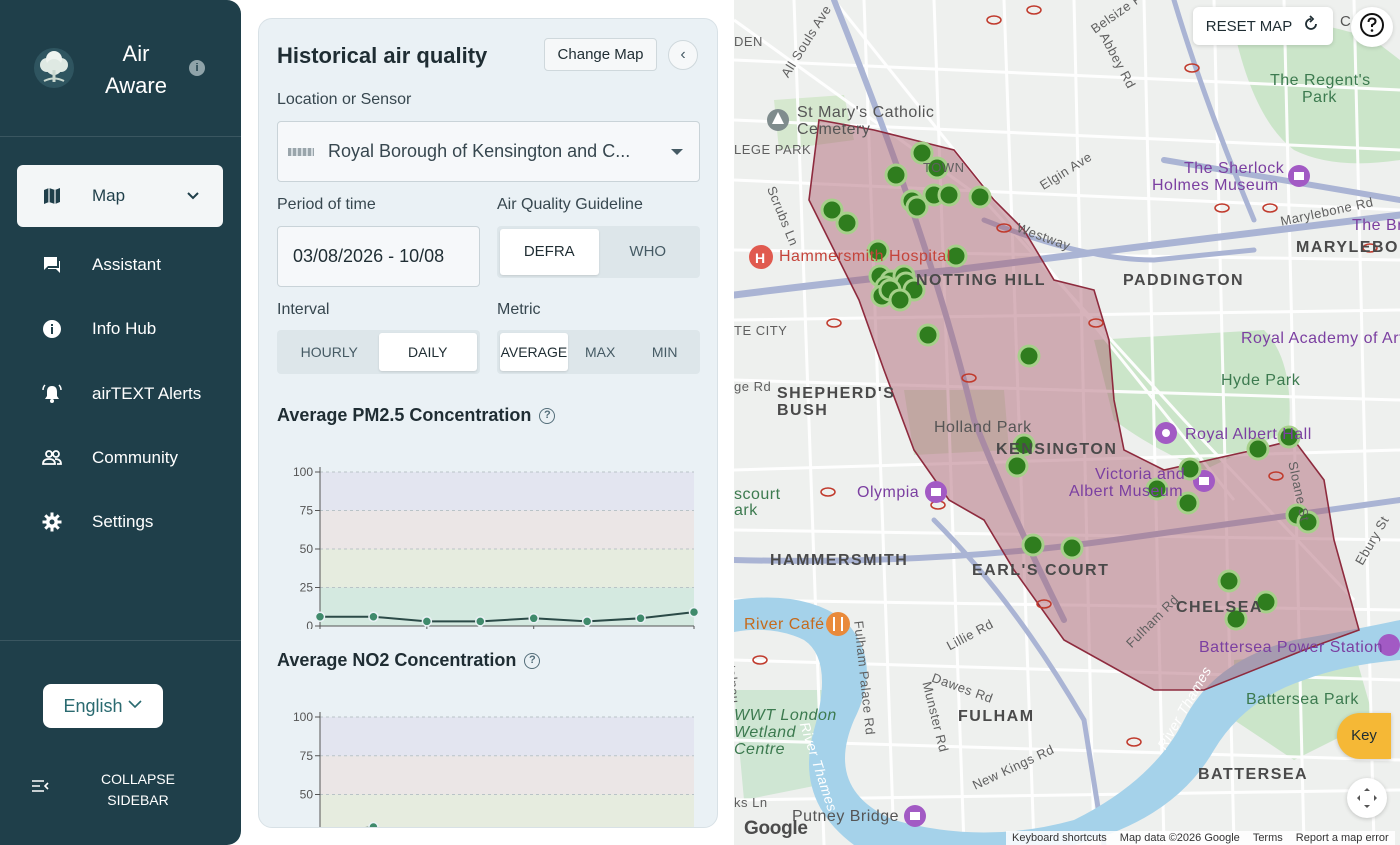 The image size is (1400, 845). I want to click on period-input: 03/08/2026 - 10/08, so click(378, 256).